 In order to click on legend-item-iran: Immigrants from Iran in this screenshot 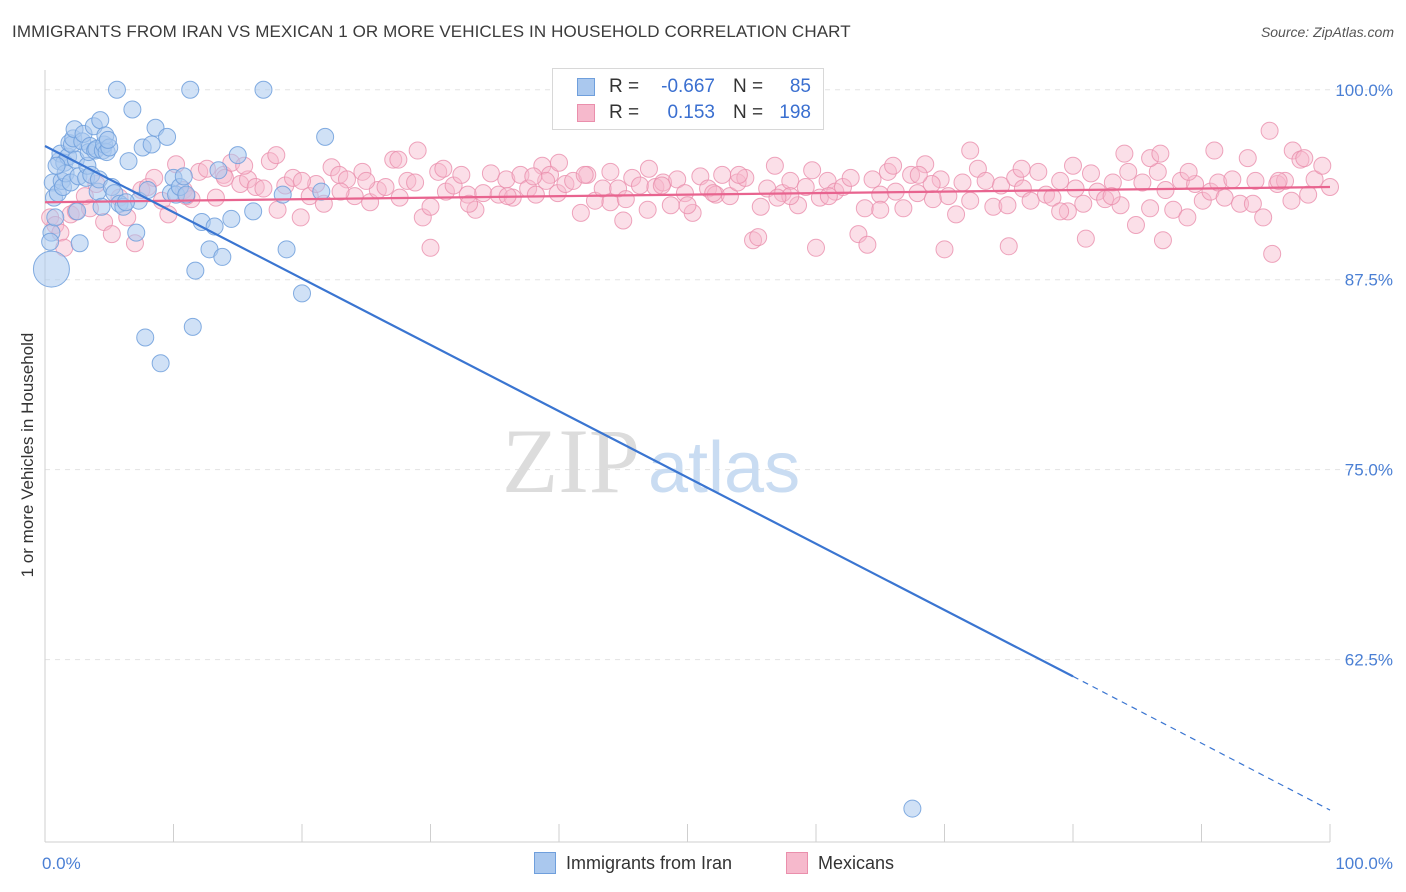, I will do `click(633, 863)`.